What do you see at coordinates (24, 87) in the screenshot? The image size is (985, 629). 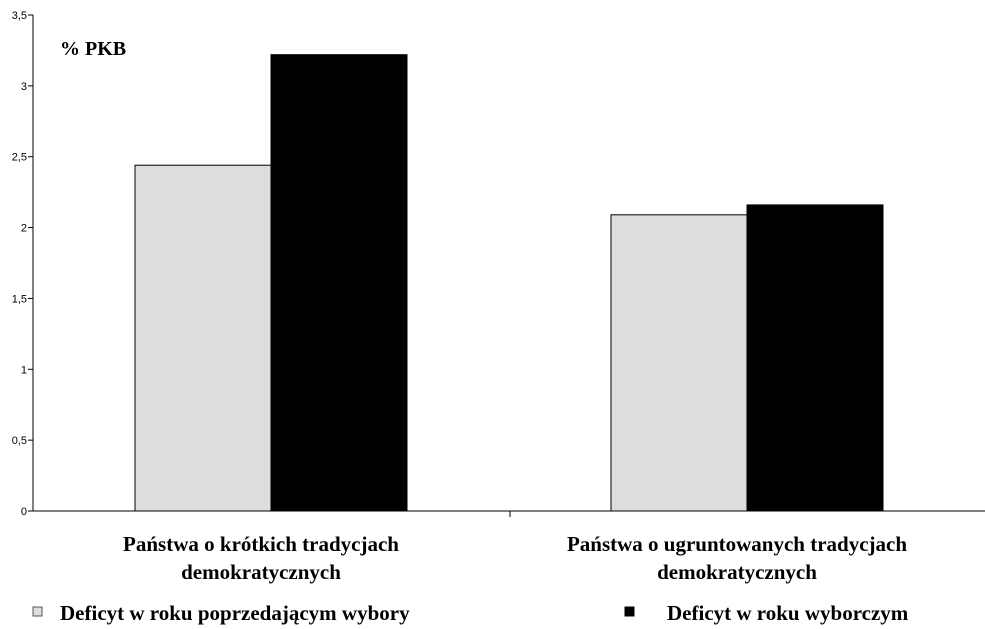 I see `y-tick-label: 3` at bounding box center [24, 87].